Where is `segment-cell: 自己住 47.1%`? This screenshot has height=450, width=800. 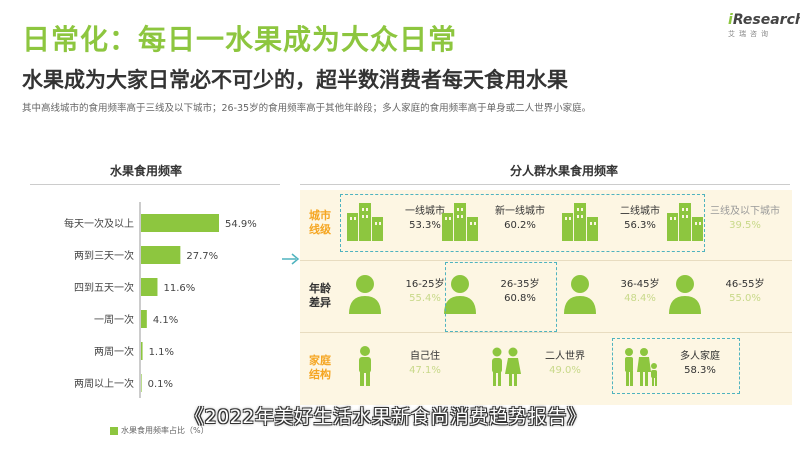
segment-cell: 自己住 47.1% is located at coordinates (404, 366).